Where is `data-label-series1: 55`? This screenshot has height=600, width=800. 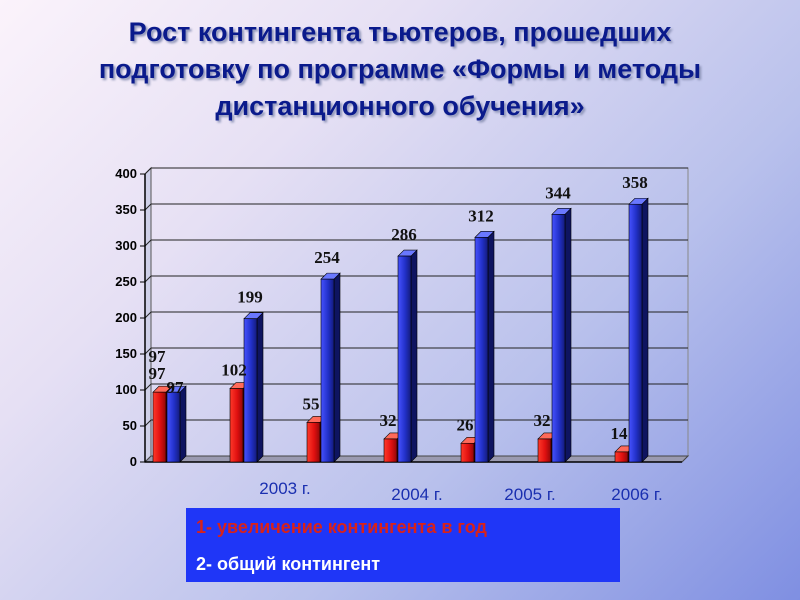
data-label-series1: 55 is located at coordinates (311, 403).